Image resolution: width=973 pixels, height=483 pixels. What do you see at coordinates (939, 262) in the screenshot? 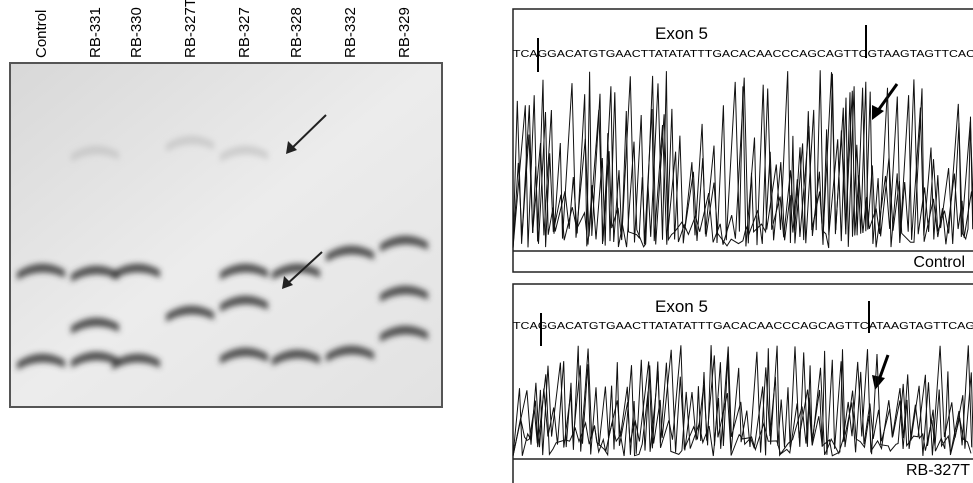
I see `panel-label: Control` at bounding box center [939, 262].